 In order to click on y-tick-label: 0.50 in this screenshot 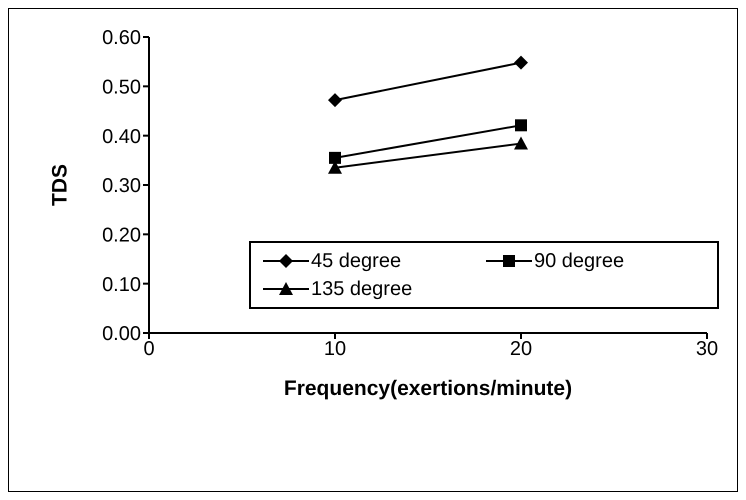, I will do `click(121, 87)`.